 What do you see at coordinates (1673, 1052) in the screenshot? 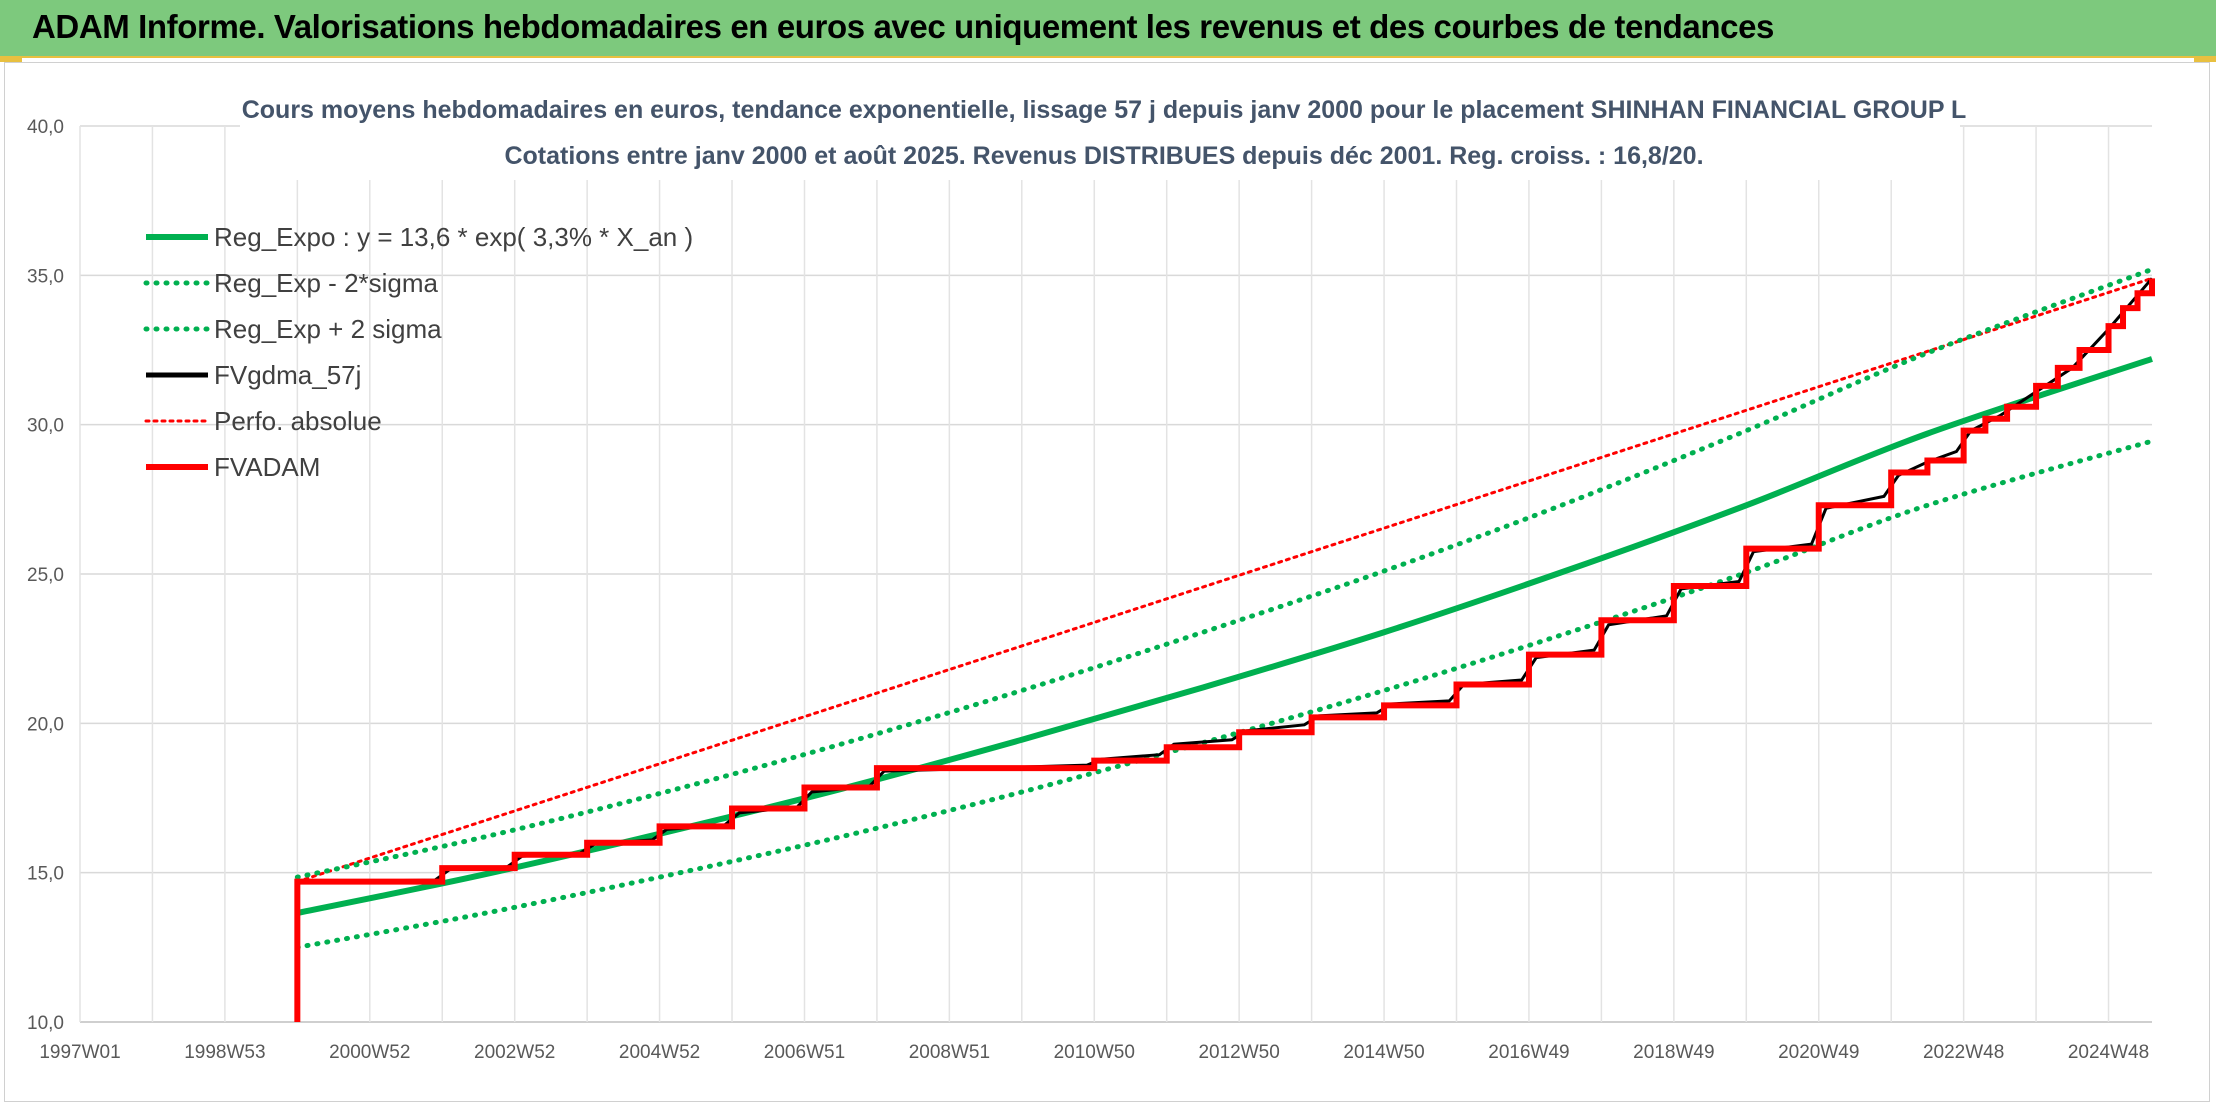
I see `x-tick-label: 2018W49` at bounding box center [1673, 1052].